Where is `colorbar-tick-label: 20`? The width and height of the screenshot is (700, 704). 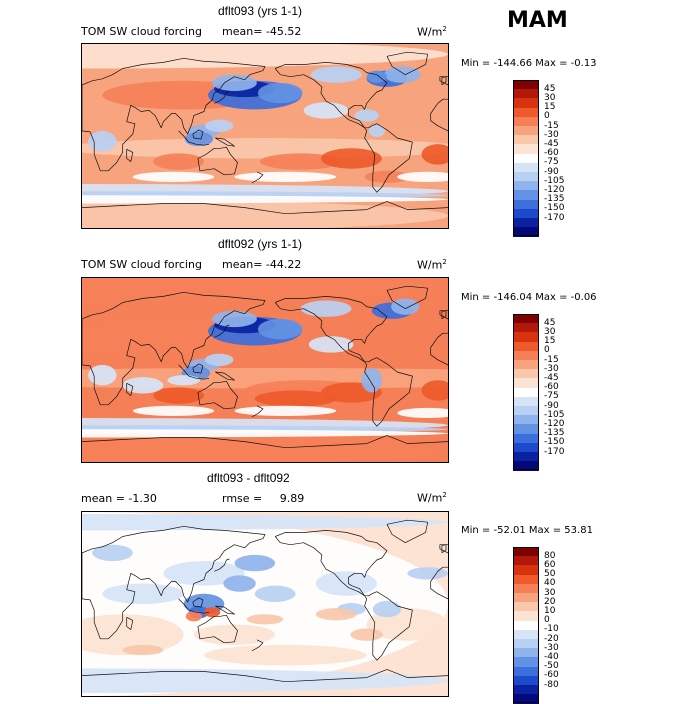 colorbar-tick-label: 20 is located at coordinates (550, 601).